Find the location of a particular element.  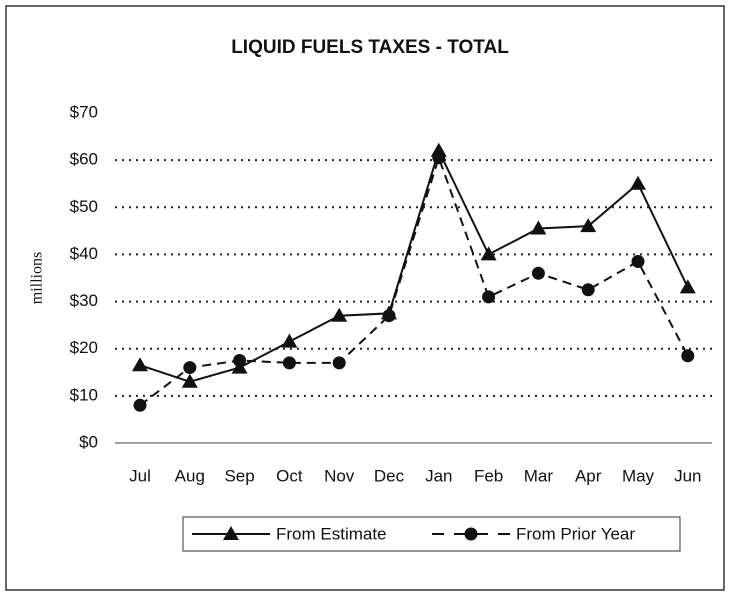

legend-label: From Estimate is located at coordinates (331, 533).